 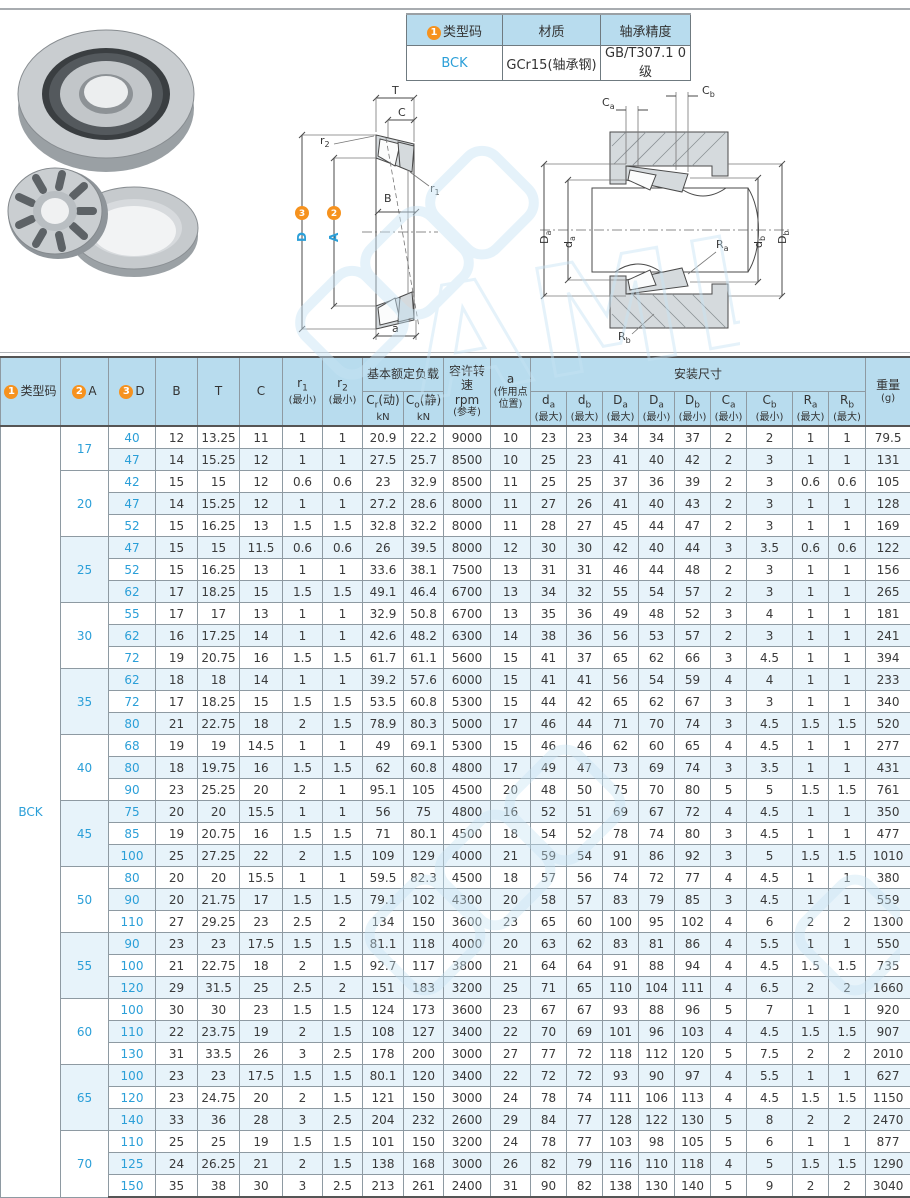 What do you see at coordinates (218, 503) in the screenshot?
I see `t-value: 15.25` at bounding box center [218, 503].